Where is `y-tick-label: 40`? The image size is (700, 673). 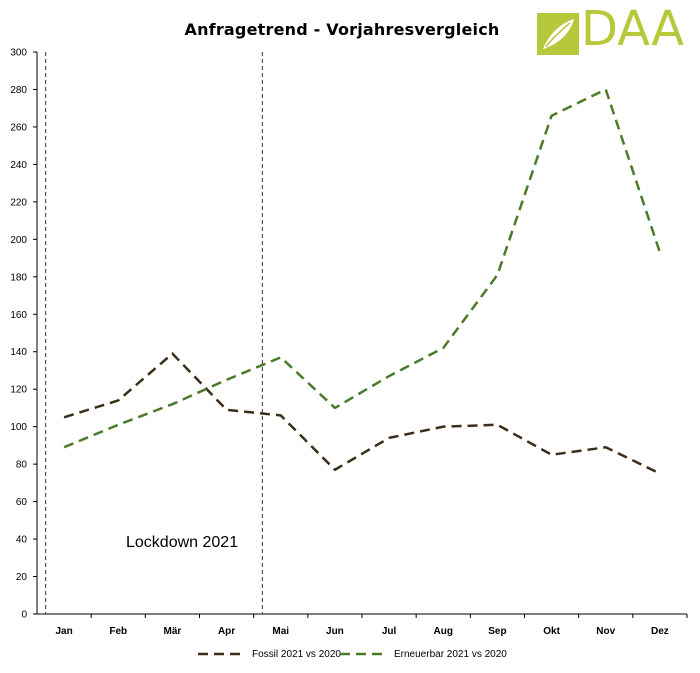
y-tick-label: 40 is located at coordinates (22, 540).